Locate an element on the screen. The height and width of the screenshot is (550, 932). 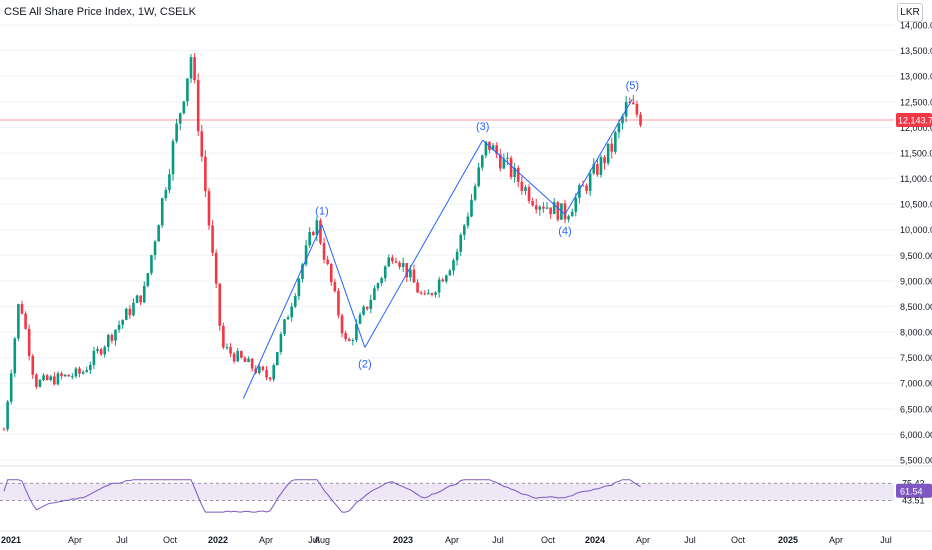
price-tick-label: 11,500.00 is located at coordinates (916, 153).